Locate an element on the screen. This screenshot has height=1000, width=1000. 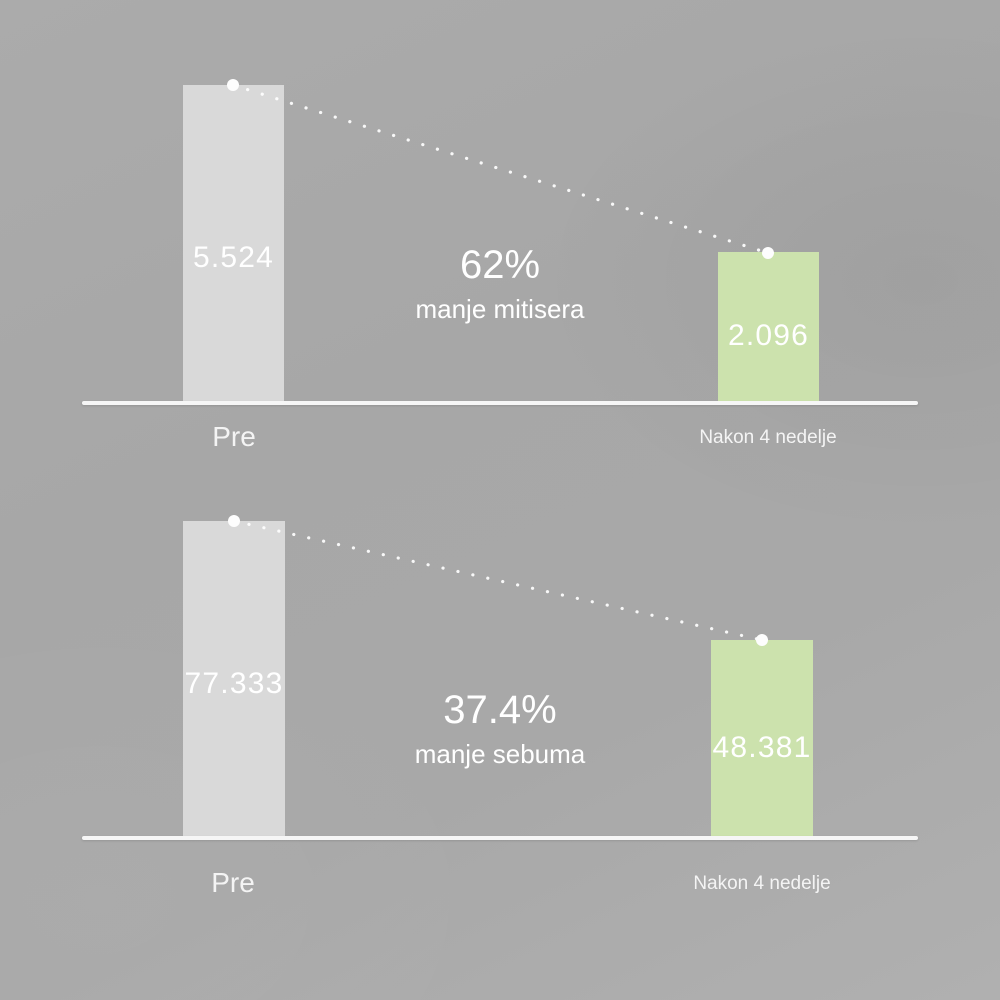
bar-pre-mitisera: 5.524 is located at coordinates (233, 243).